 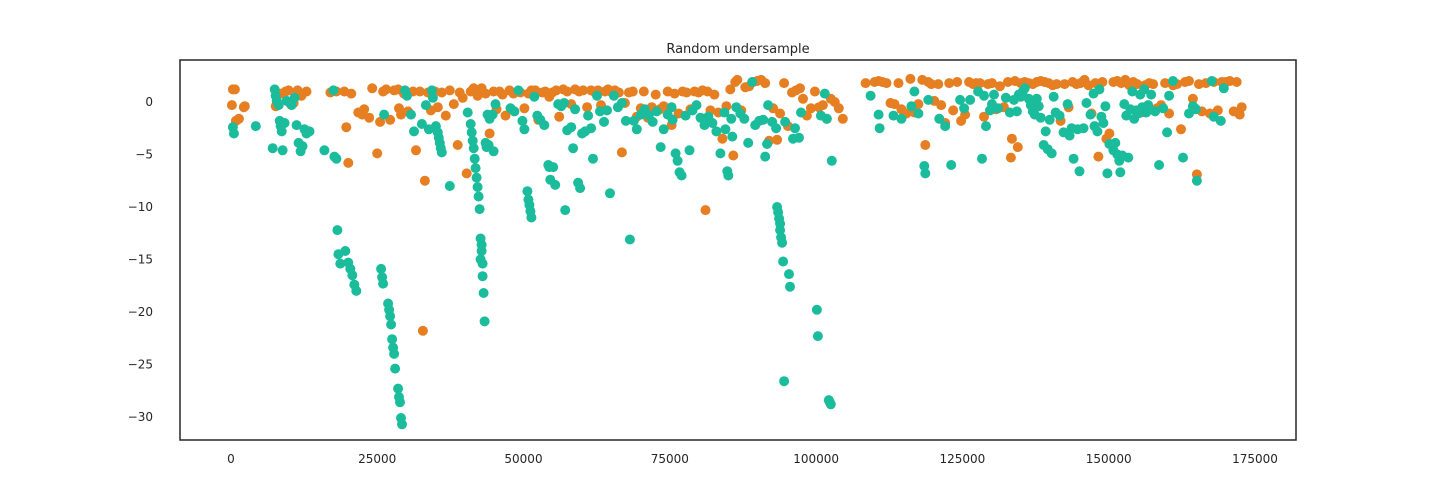 I want to click on y-tick-label: 0, so click(x=149, y=102).